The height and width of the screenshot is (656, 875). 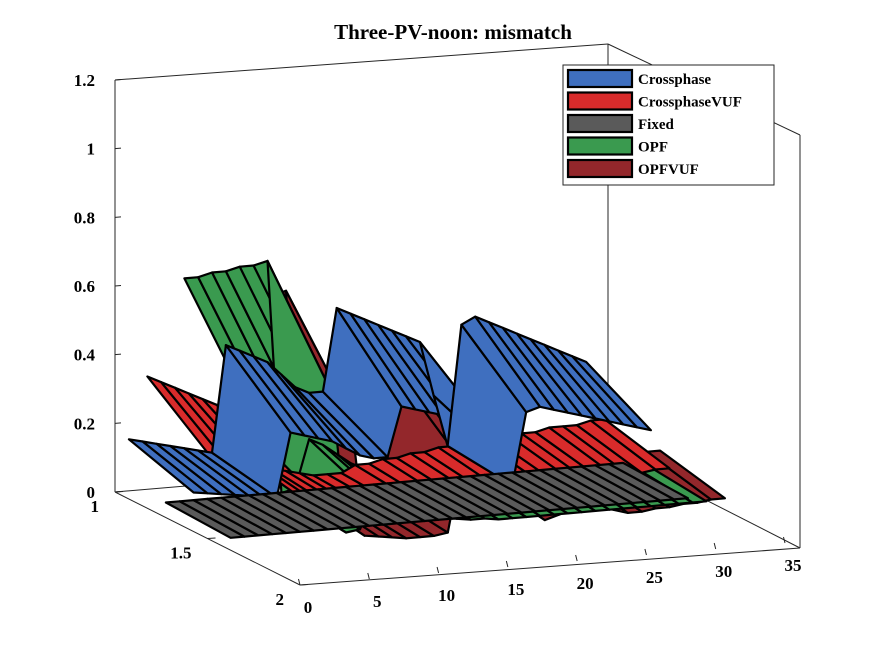 I want to click on surface-crossphase-patch, so click(x=612, y=393).